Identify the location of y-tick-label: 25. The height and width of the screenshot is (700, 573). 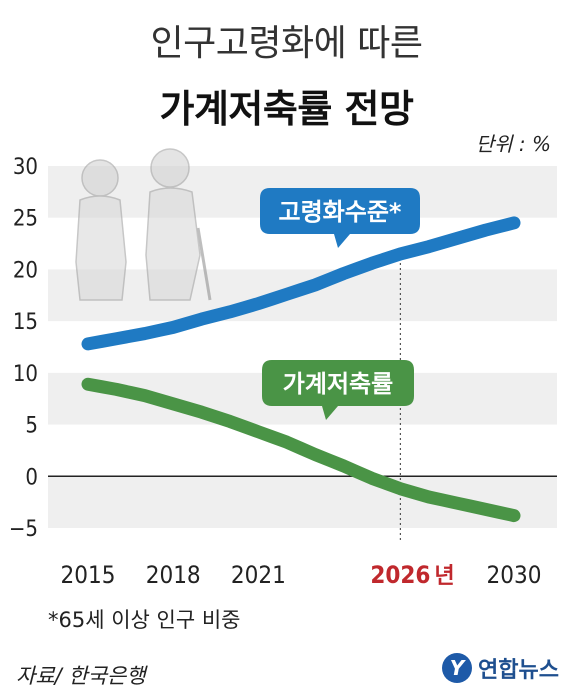
(25, 219).